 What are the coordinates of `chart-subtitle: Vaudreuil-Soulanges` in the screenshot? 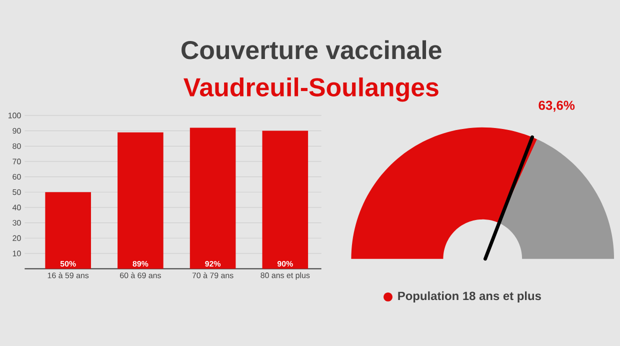 It's located at (311, 89).